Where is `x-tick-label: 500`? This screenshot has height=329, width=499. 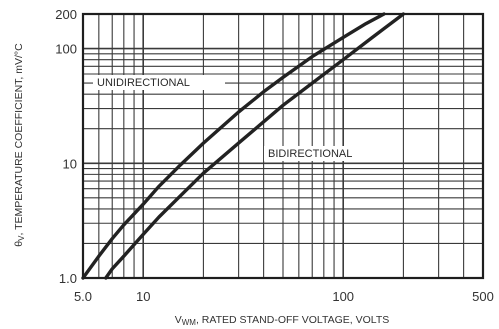 x-tick-label: 500 is located at coordinates (483, 296).